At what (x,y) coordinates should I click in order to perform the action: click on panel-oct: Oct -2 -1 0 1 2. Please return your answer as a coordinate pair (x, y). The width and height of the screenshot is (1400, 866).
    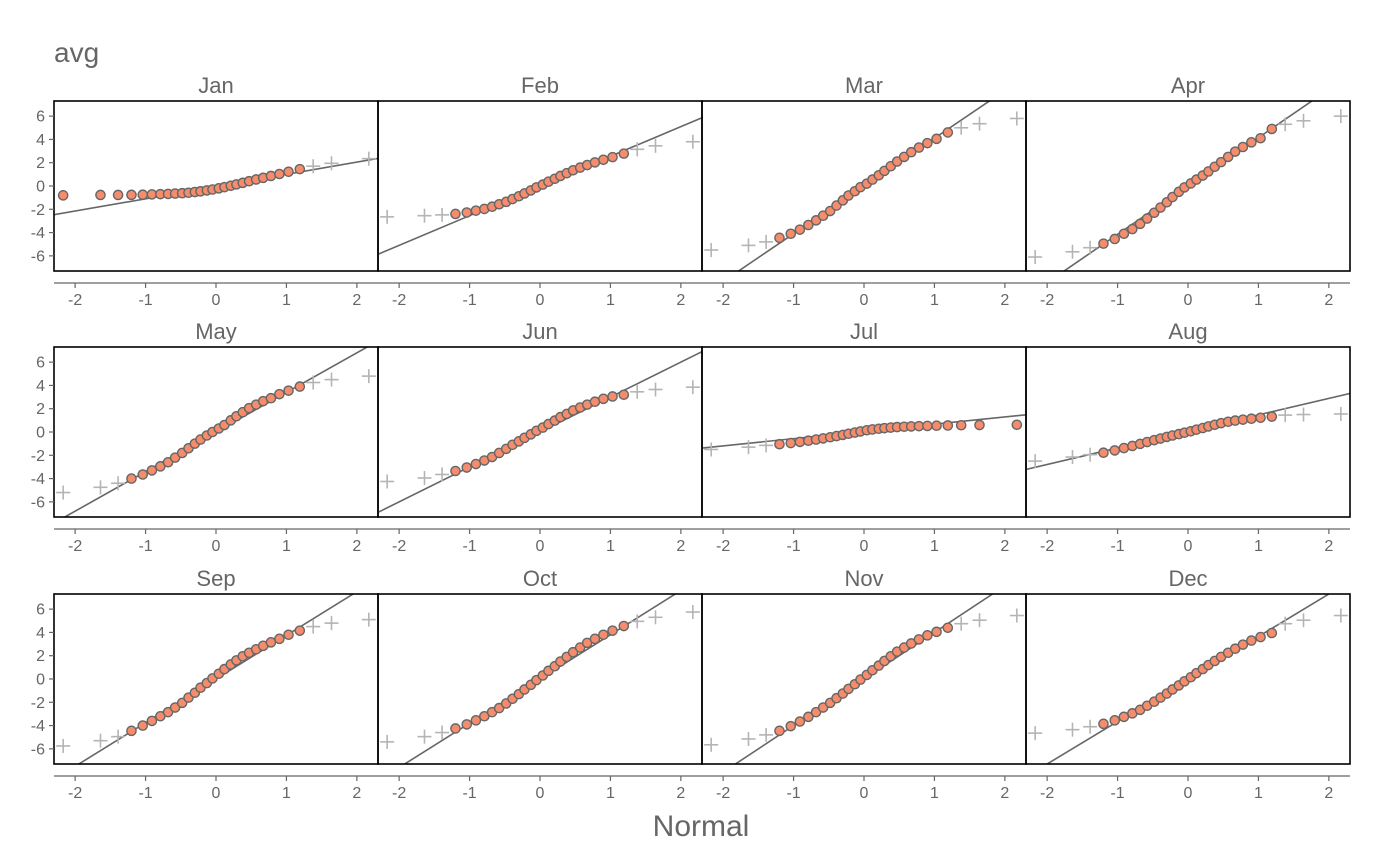
    Looking at the image, I should click on (540, 684).